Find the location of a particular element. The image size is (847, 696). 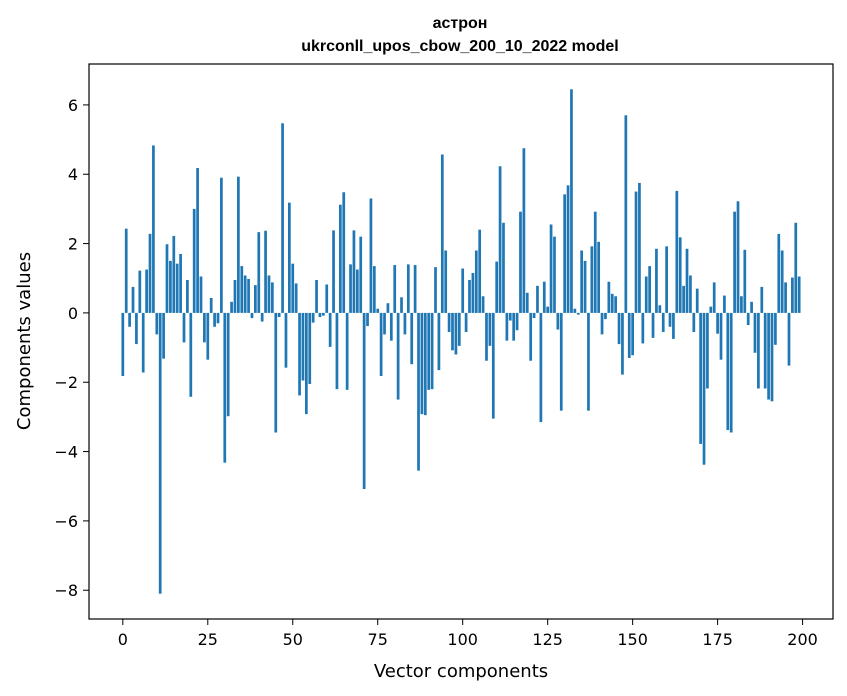

x-tick-label: 150 is located at coordinates (632, 639).